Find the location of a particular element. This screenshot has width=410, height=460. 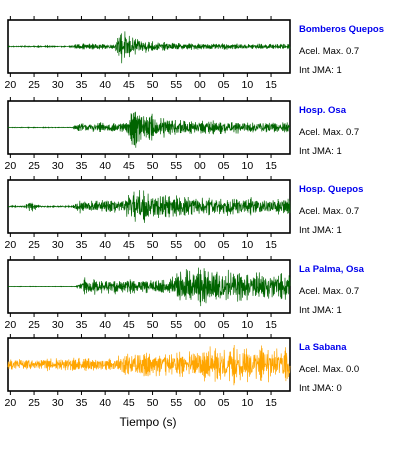

station-name: Bomberos Quepos is located at coordinates (341, 29).